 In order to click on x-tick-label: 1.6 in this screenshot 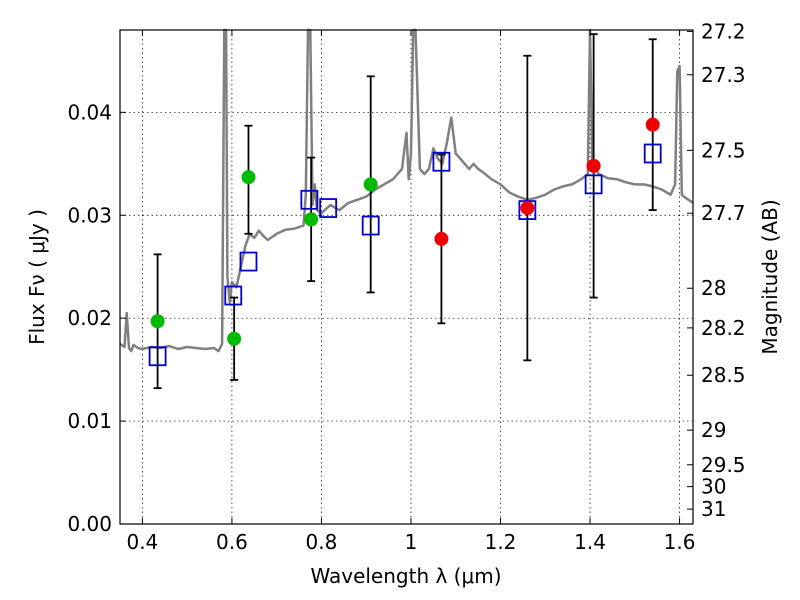, I will do `click(680, 542)`.